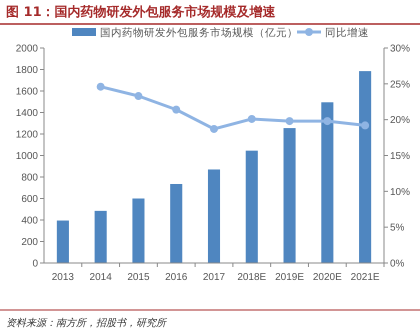 The image size is (420, 333). I want to click on y2-tick-label: 20%, so click(400, 120).